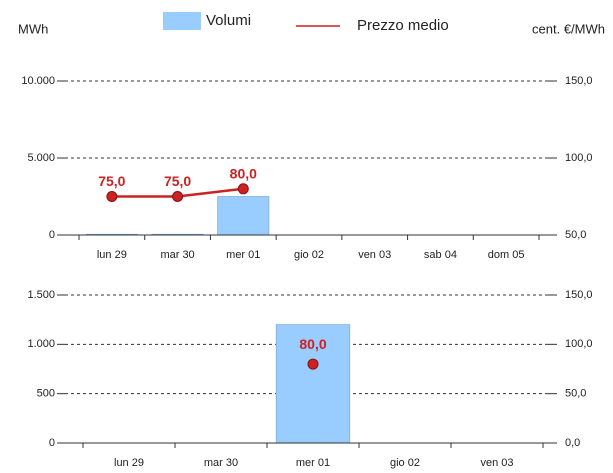 Image resolution: width=613 pixels, height=473 pixels. Describe the element at coordinates (41, 158) in the screenshot. I see `y-tick-label: 5.000` at that location.